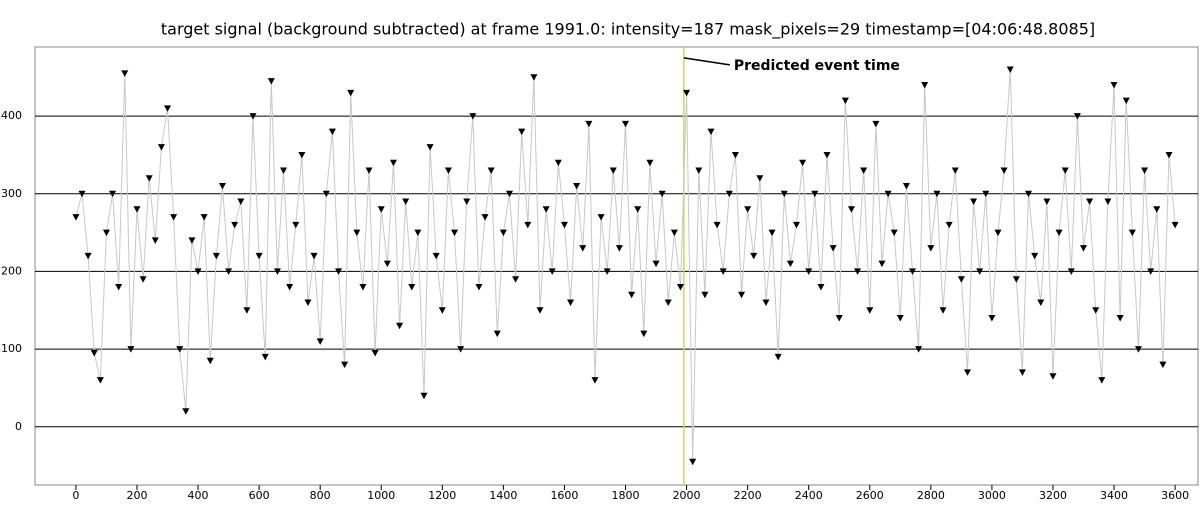  Describe the element at coordinates (11, 348) in the screenshot. I see `y-tick-label: 100` at that location.